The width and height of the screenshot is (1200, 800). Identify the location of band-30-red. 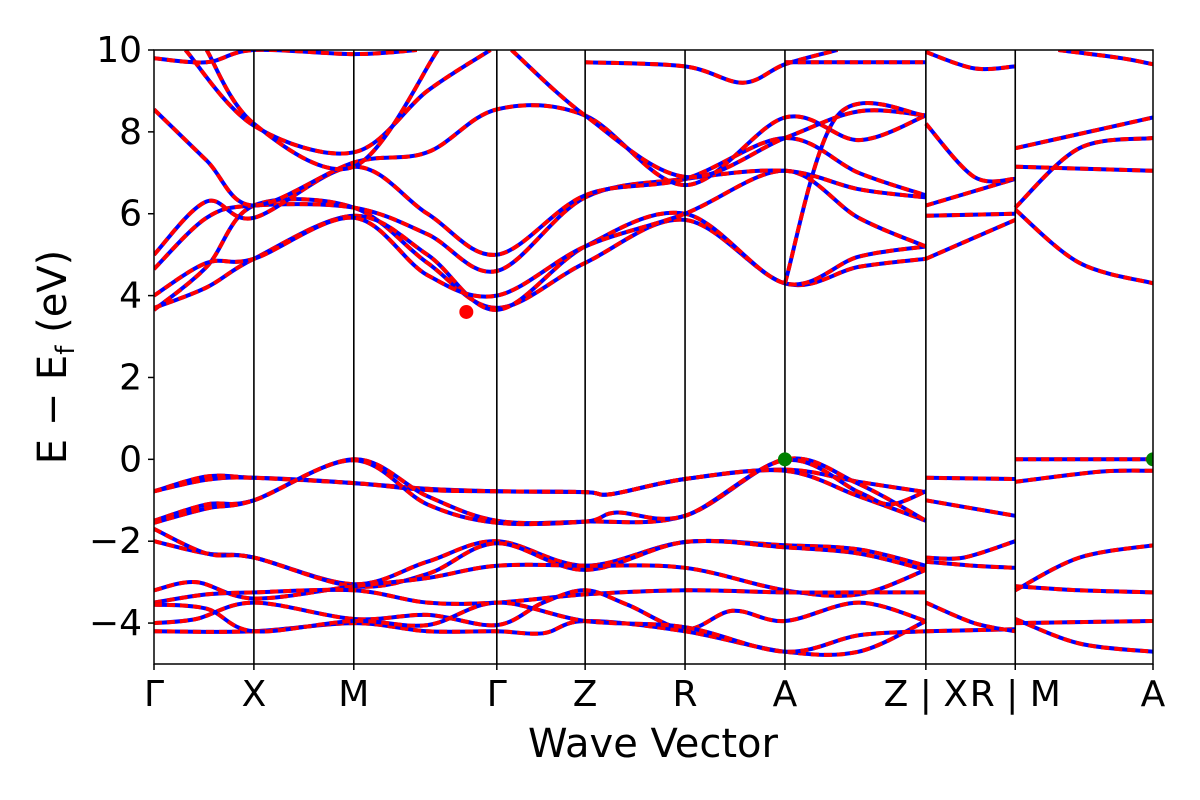
(970, 239).